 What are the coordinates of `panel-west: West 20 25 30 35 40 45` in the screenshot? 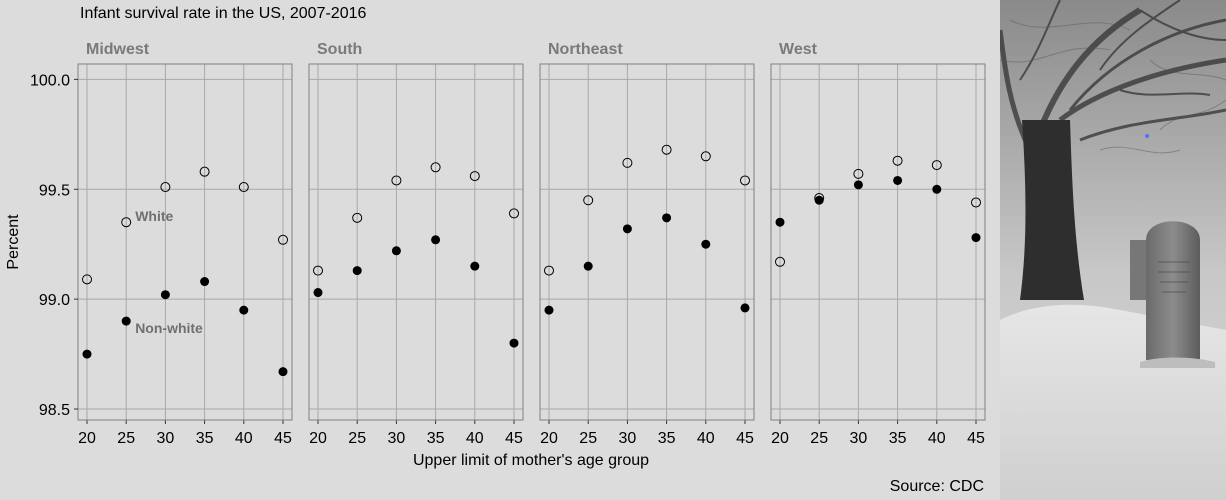 It's located at (878, 244).